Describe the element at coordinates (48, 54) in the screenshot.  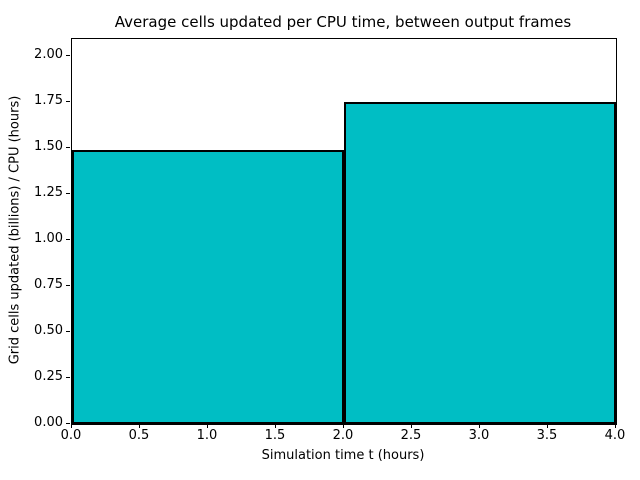
I see `y-tick-label: 2.00` at that location.